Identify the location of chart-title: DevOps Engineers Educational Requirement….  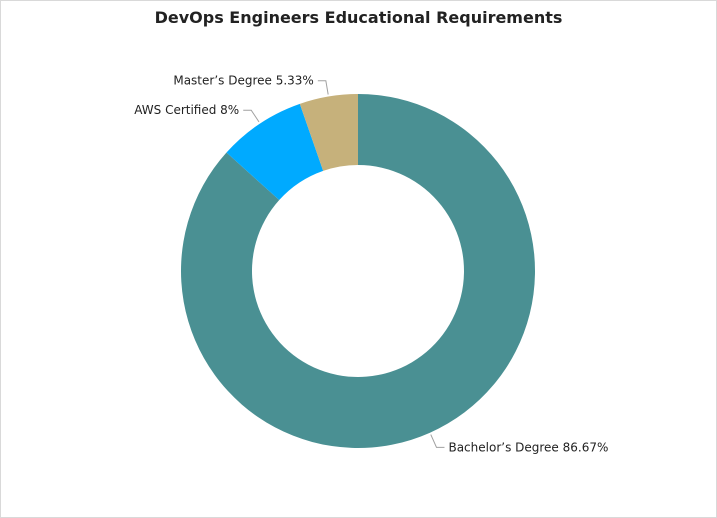
(358, 17).